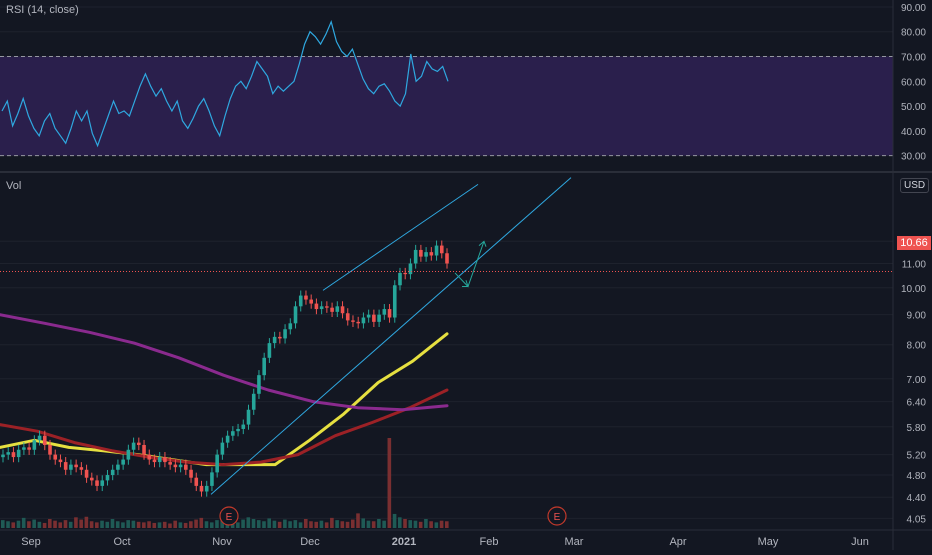  What do you see at coordinates (677, 542) in the screenshot?
I see `month-label: Apr` at bounding box center [677, 542].